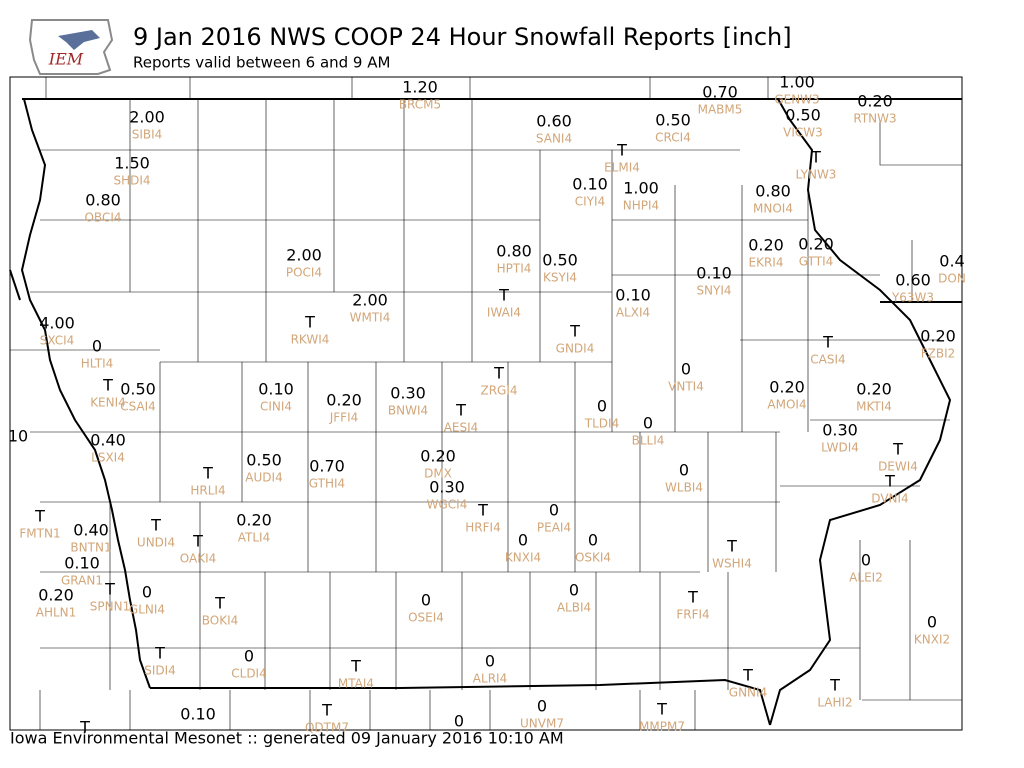 The height and width of the screenshot is (768, 1024). Describe the element at coordinates (773, 209) in the screenshot. I see `station-id: MNOI4` at that location.